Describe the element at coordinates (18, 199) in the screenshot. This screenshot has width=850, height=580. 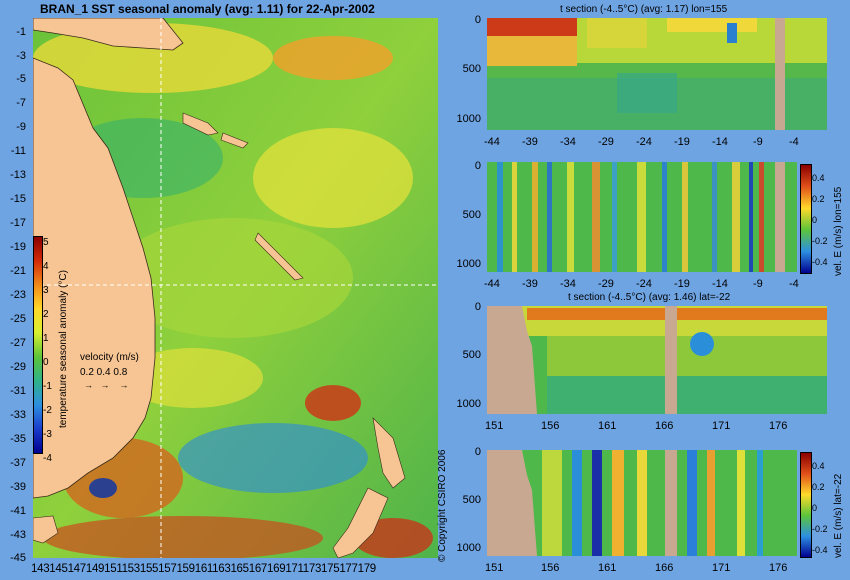
I see `lat-tick: -15` at that location.